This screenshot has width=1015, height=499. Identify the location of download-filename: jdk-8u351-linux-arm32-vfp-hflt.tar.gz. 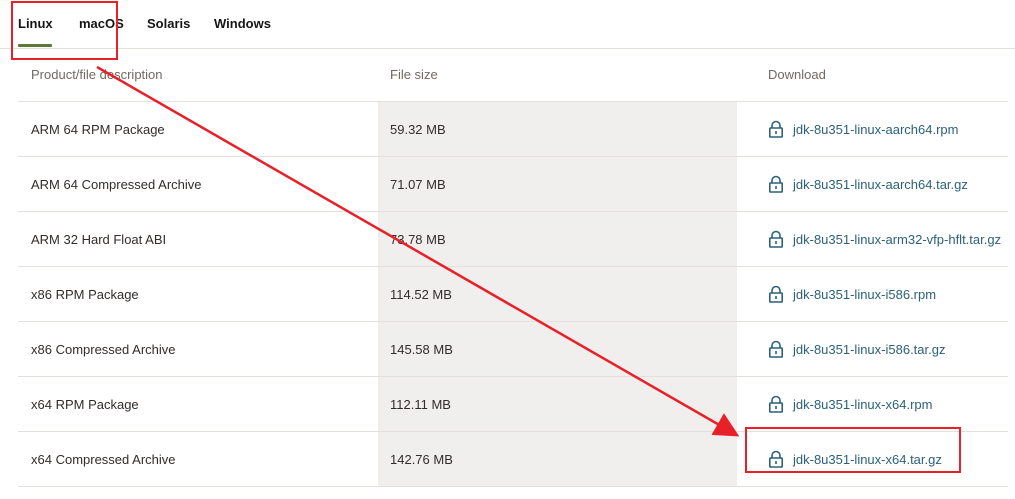
(897, 239).